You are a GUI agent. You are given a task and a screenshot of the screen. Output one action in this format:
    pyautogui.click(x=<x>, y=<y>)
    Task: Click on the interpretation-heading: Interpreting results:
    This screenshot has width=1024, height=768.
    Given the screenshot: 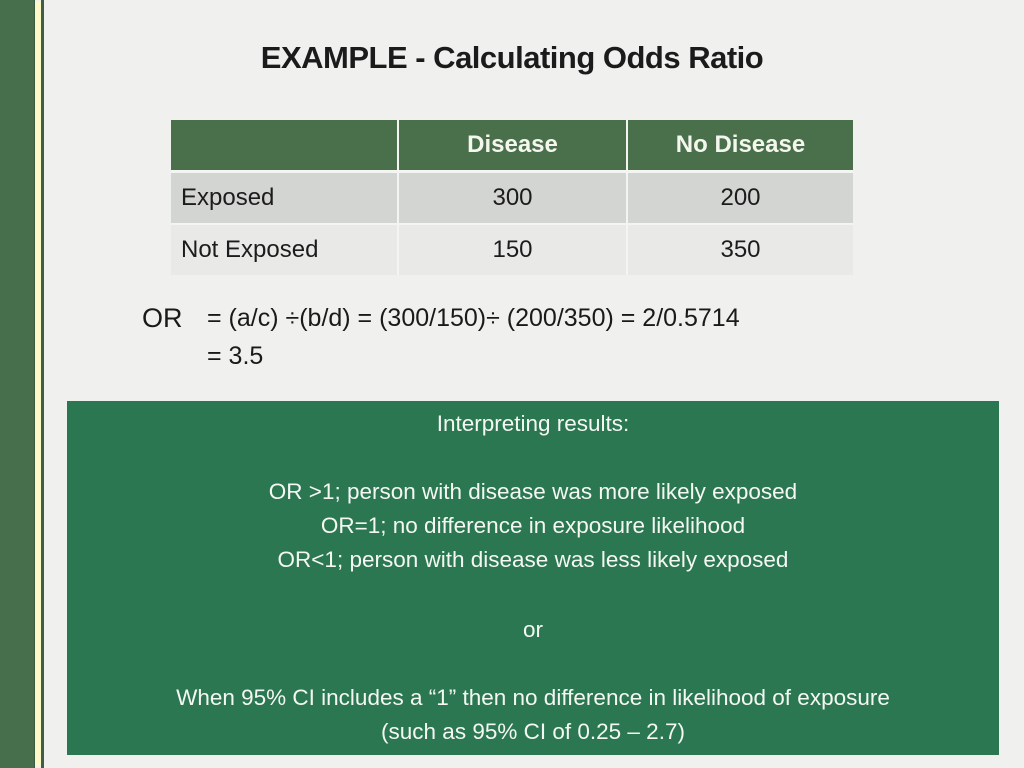 What is the action you would take?
    pyautogui.click(x=533, y=423)
    